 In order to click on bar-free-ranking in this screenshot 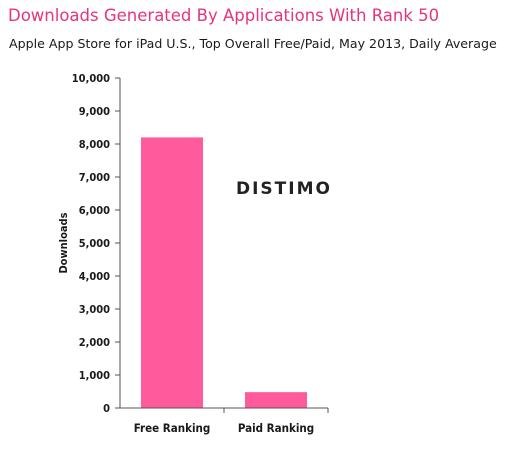, I will do `click(172, 272)`.